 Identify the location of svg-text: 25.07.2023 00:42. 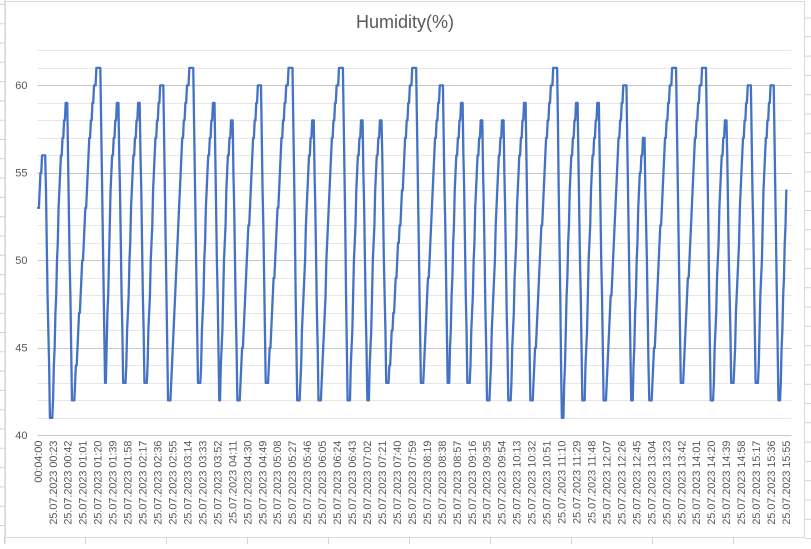
(69, 483).